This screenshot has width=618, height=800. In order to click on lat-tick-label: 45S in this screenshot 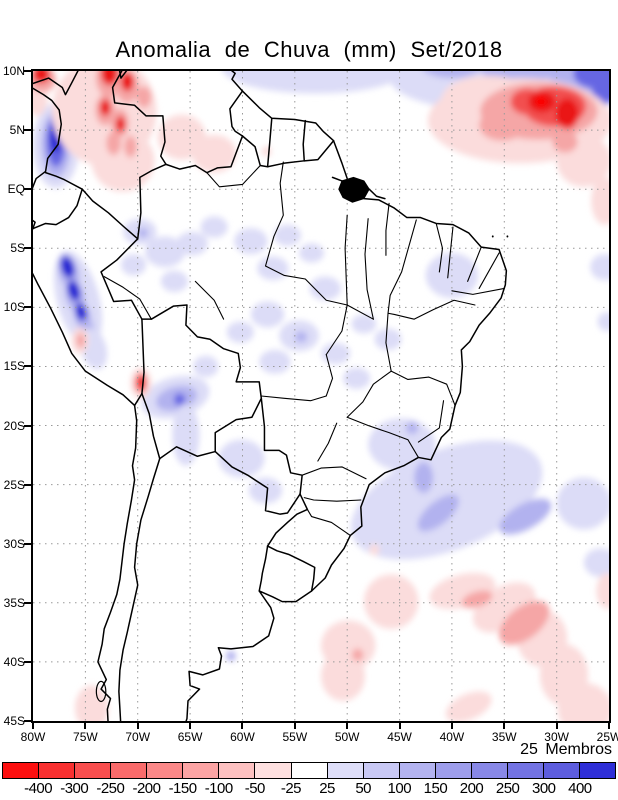, I will do `click(14, 721)`.